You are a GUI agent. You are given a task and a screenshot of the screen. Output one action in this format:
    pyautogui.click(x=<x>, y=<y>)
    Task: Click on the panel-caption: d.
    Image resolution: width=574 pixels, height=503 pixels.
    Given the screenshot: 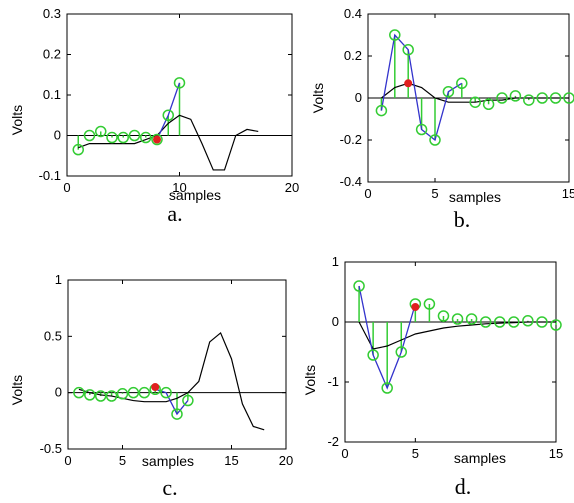 What is the action you would take?
    pyautogui.click(x=463, y=486)
    